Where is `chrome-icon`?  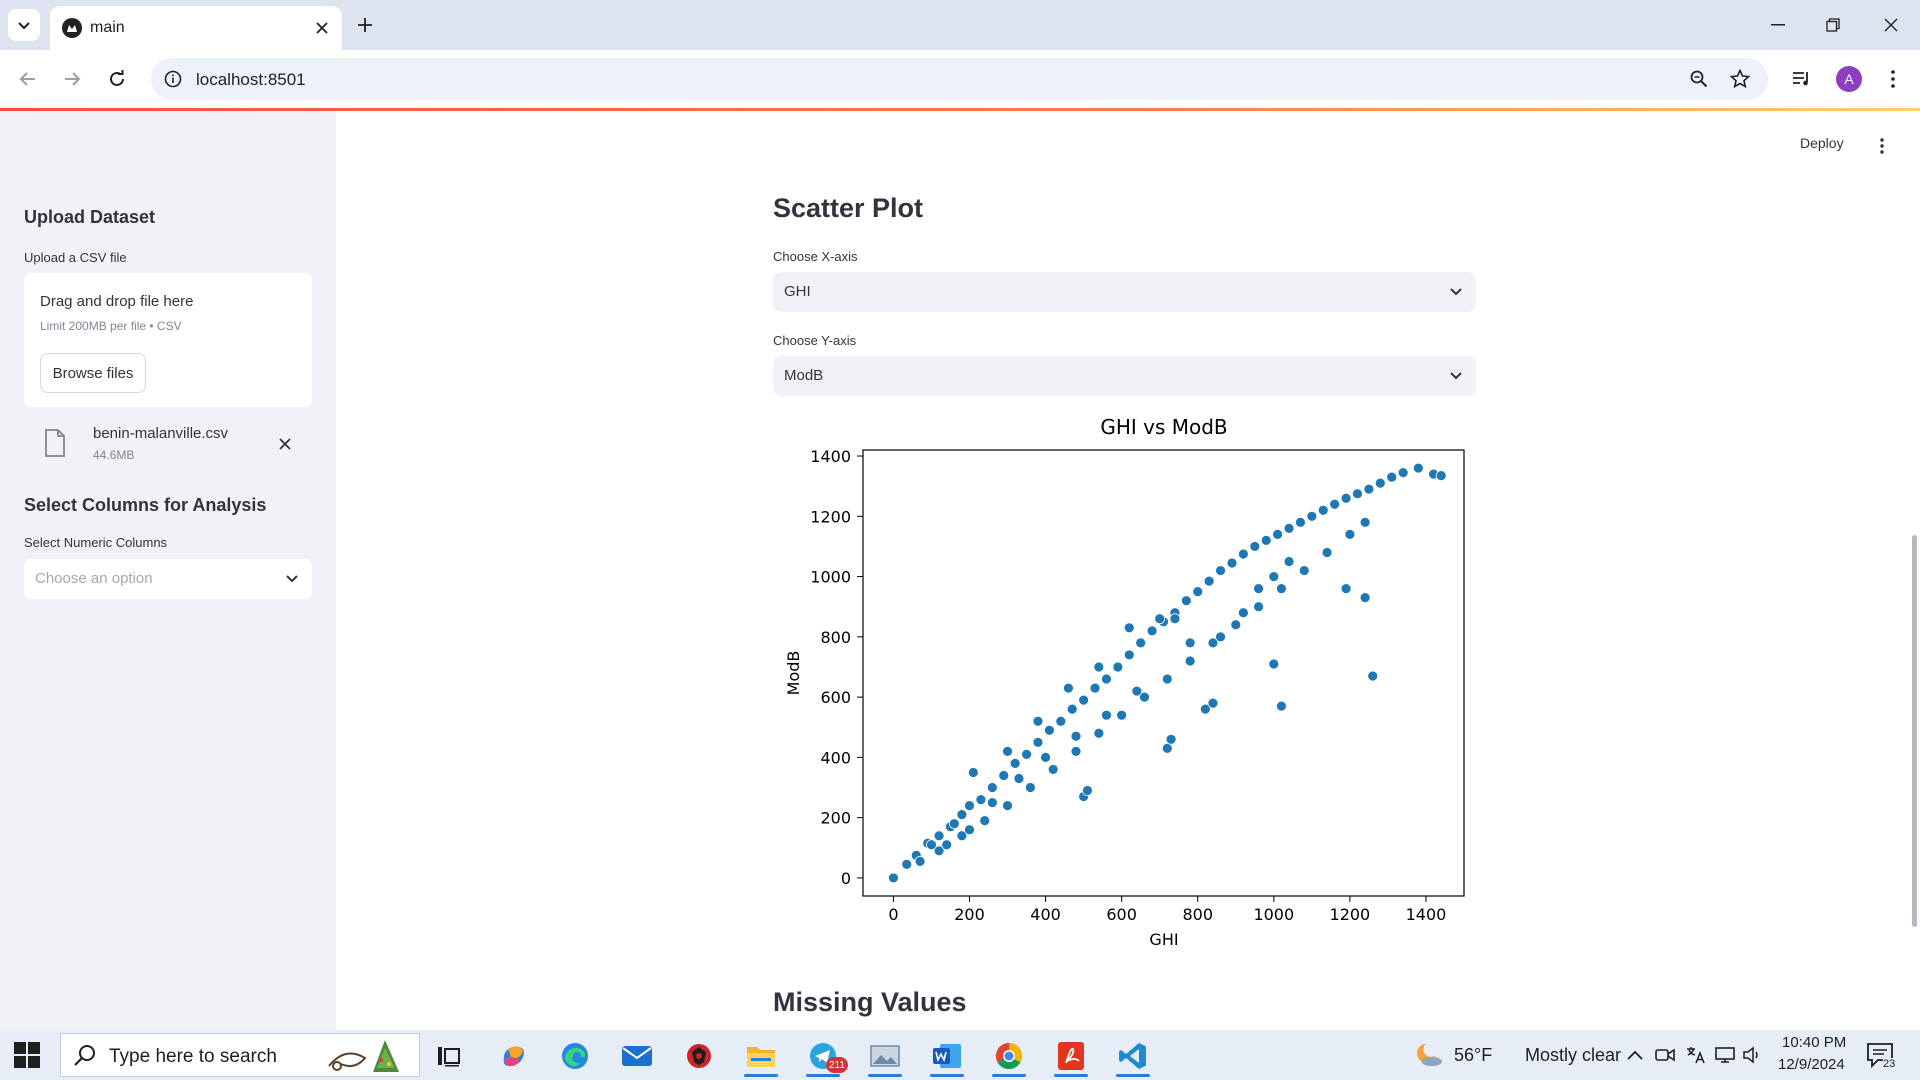 chrome-icon is located at coordinates (1009, 1056).